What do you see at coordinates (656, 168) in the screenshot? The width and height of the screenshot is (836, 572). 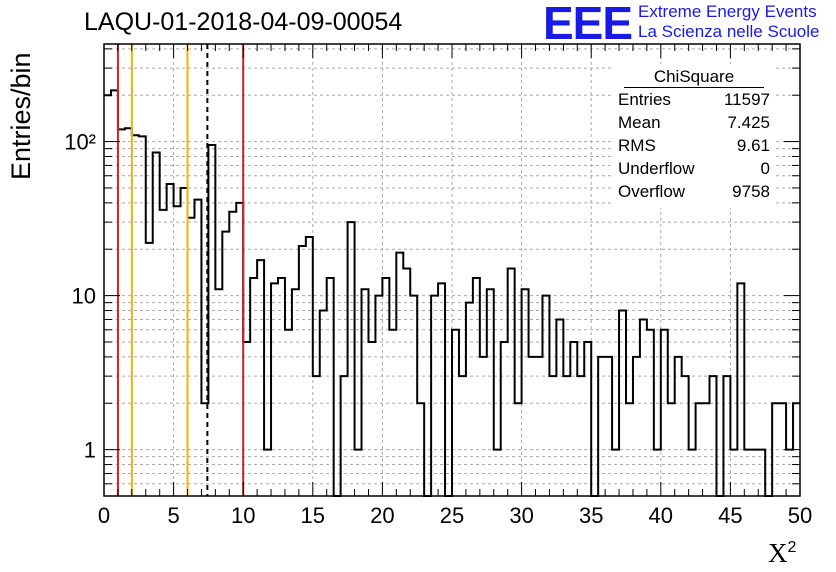 I see `stats-label: Underflow` at bounding box center [656, 168].